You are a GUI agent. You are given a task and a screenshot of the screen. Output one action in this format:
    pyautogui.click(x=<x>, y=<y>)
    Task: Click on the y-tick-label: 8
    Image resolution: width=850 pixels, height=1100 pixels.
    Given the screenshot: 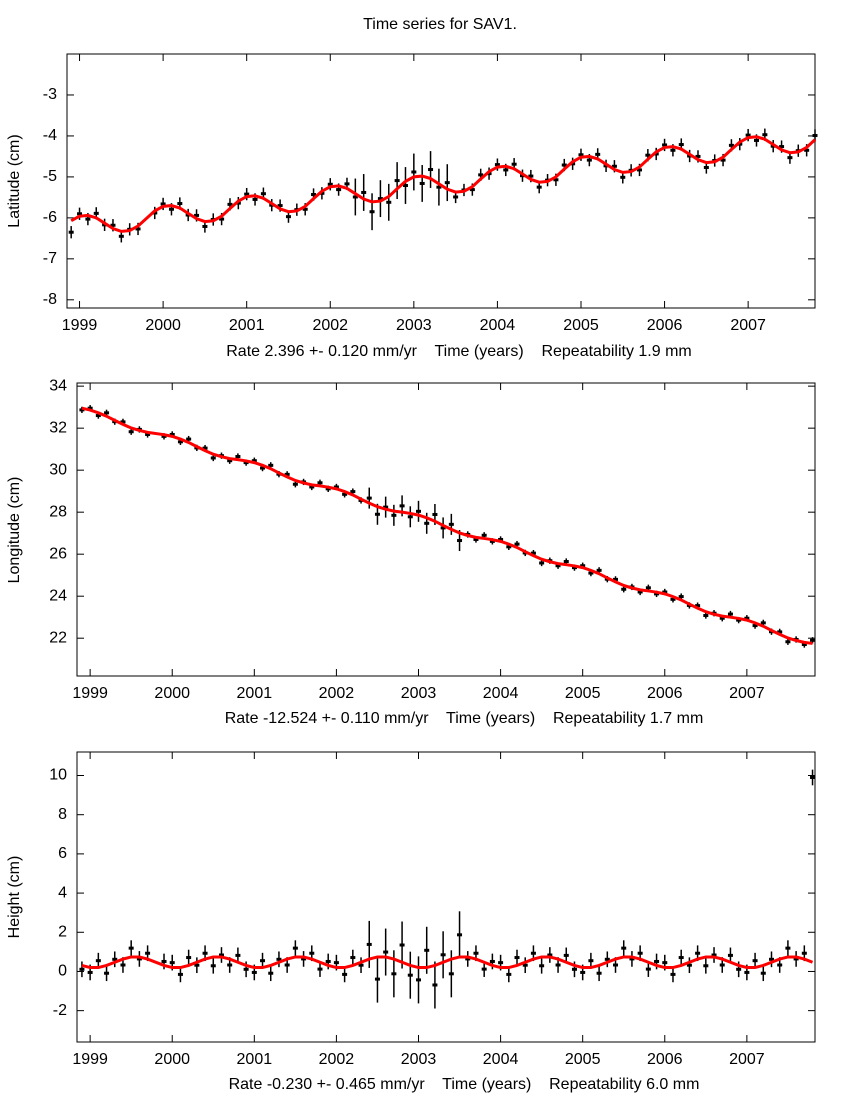 What is the action you would take?
    pyautogui.click(x=62, y=814)
    